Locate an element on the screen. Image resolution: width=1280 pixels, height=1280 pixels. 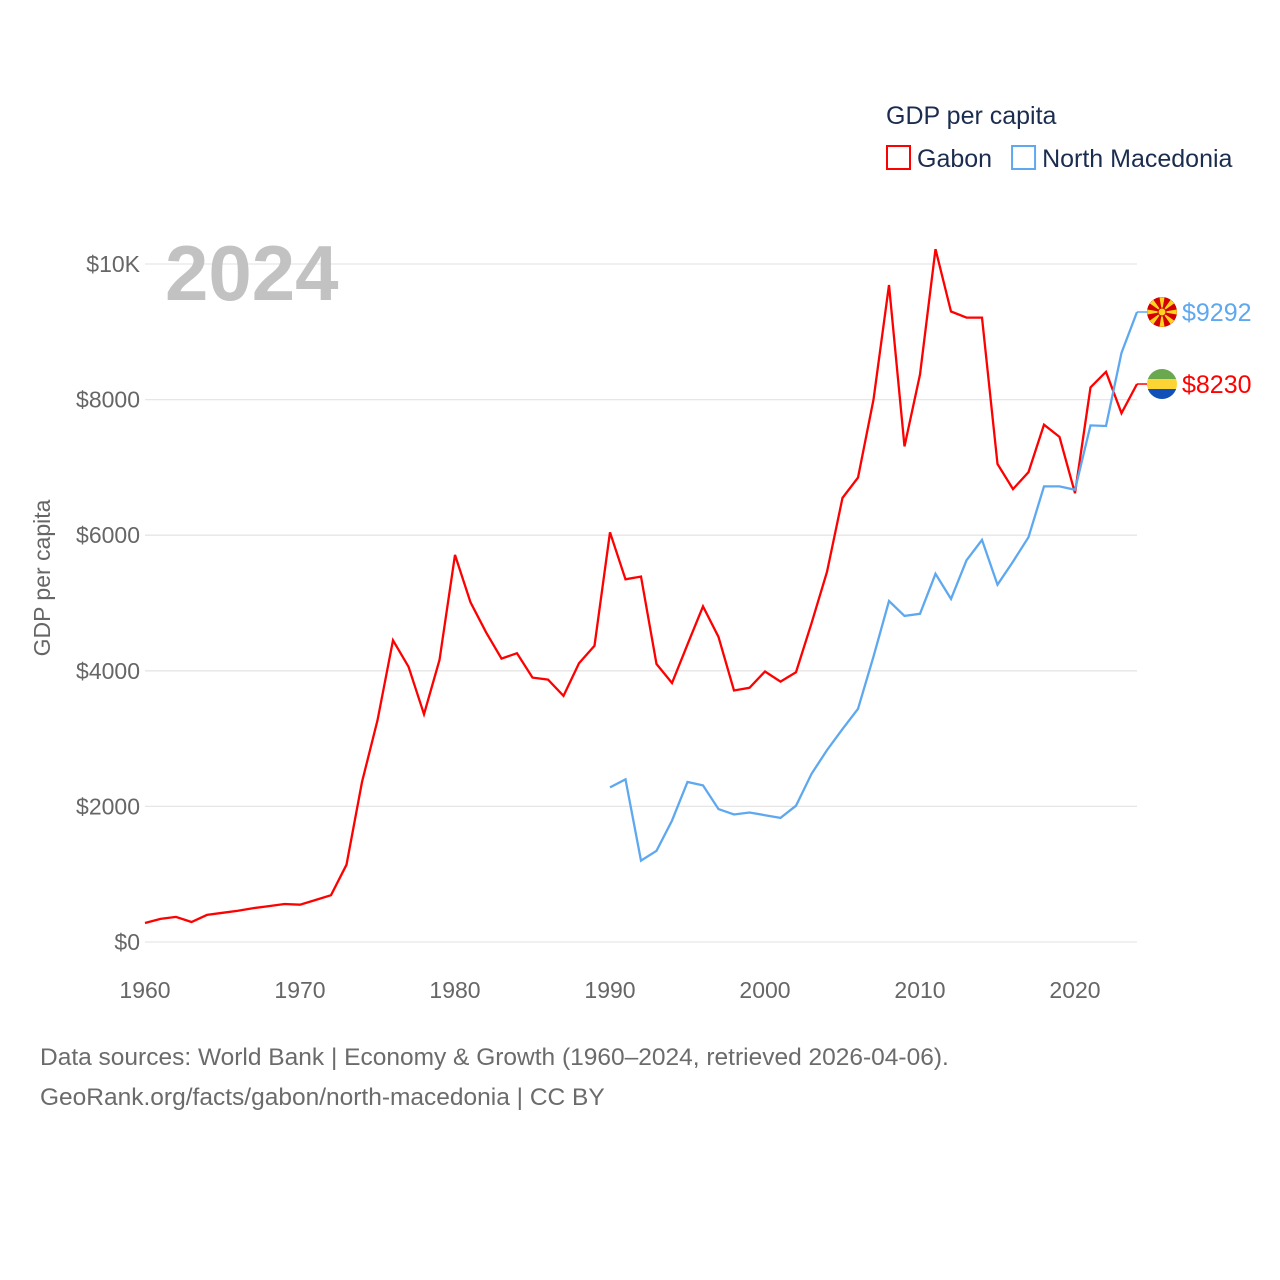
y-axis-title: GDP per capita is located at coordinates (42, 577).